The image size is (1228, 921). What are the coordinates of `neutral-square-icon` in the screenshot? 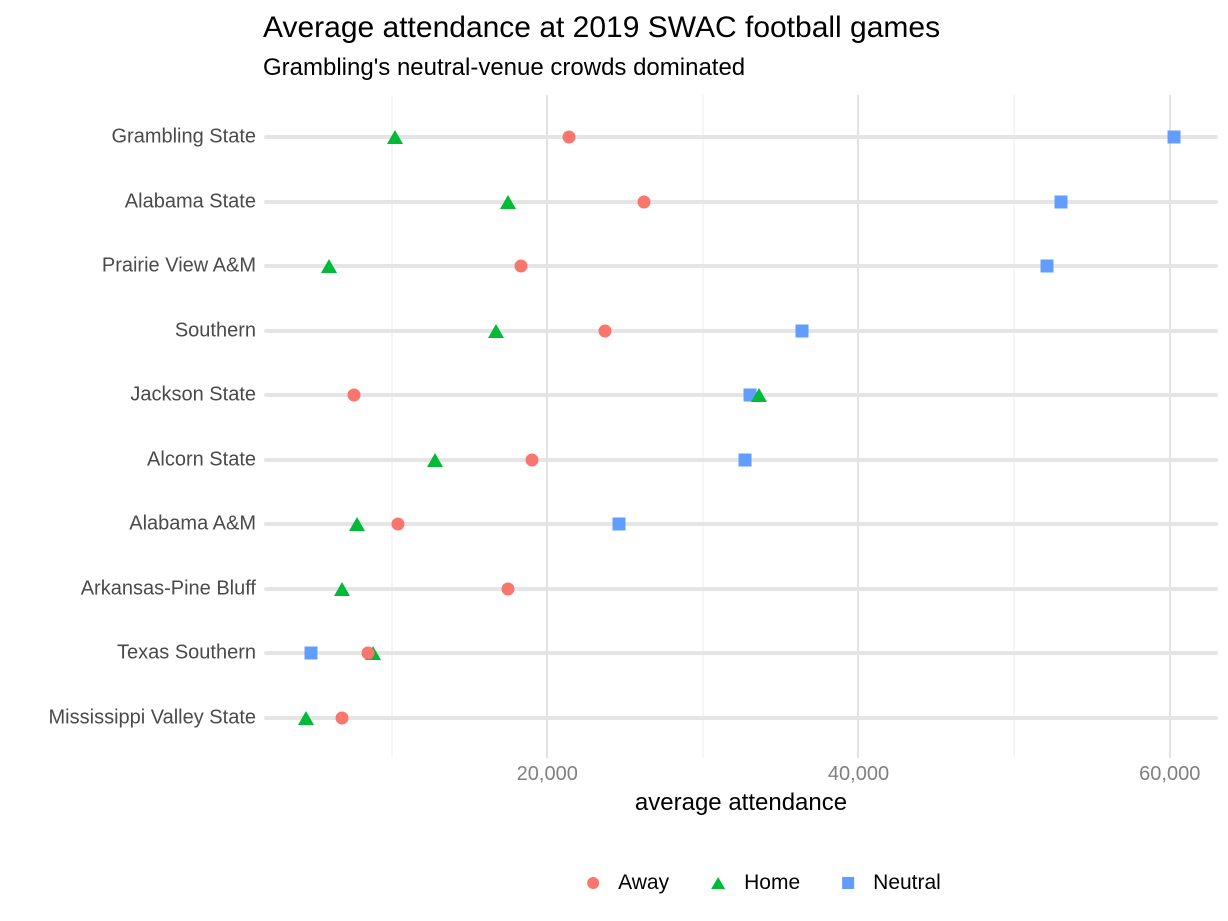 It's located at (848, 883).